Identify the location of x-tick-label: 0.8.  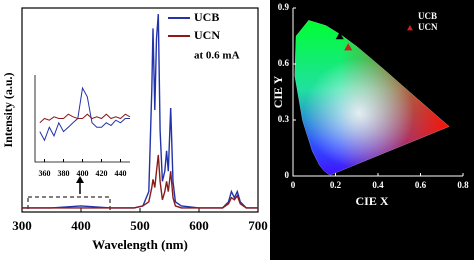
(463, 185).